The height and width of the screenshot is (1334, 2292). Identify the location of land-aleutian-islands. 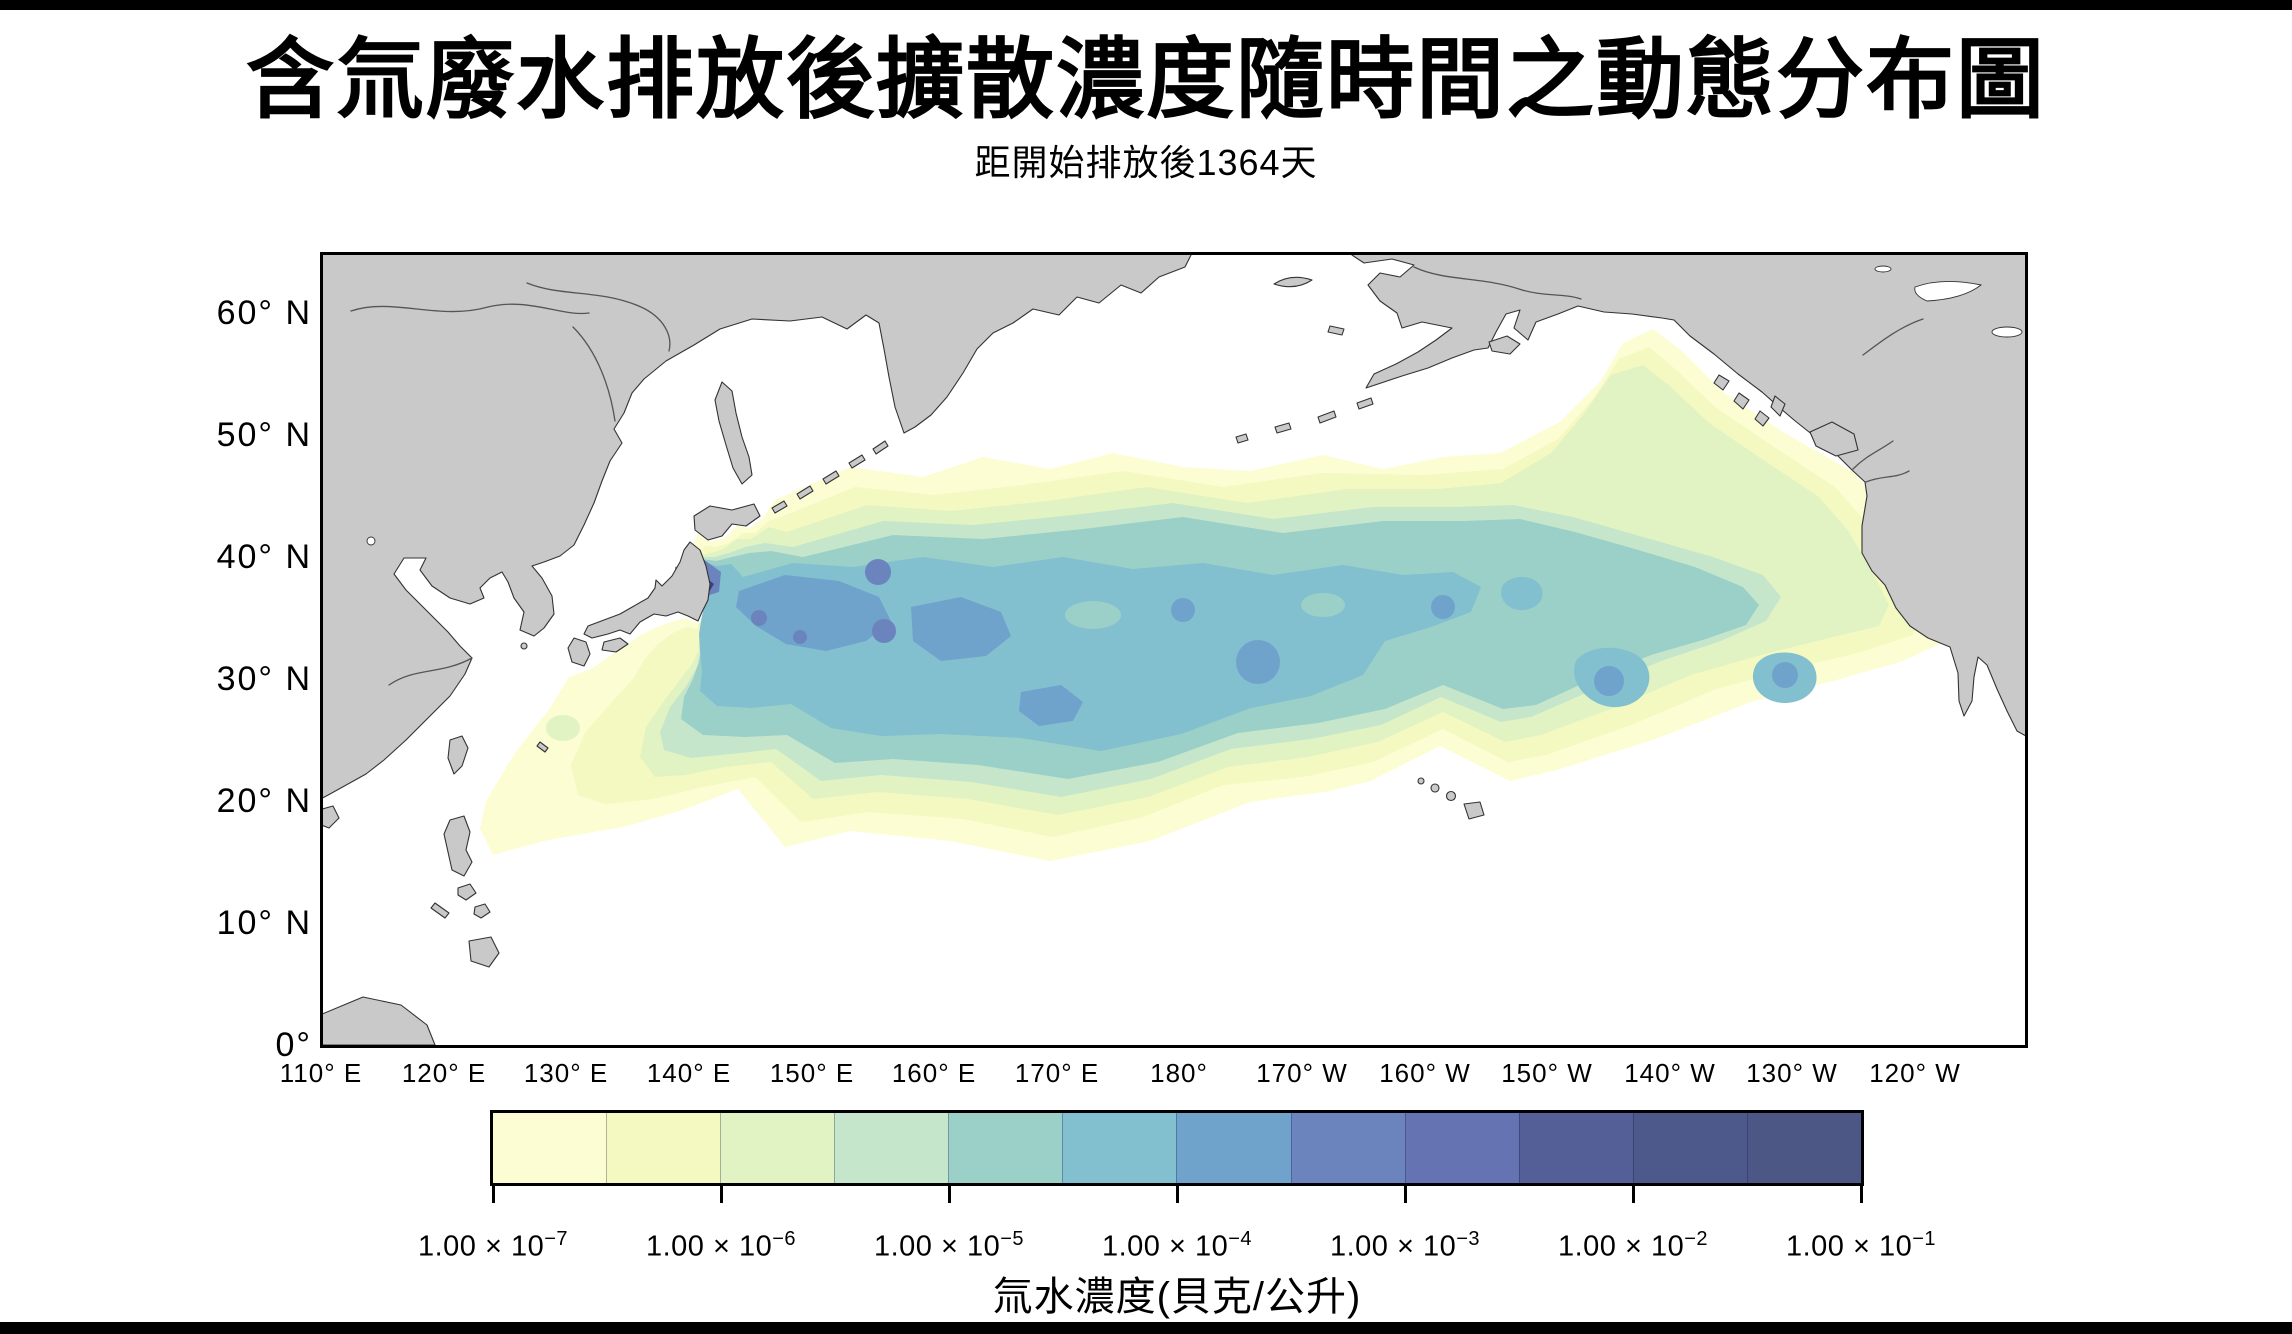
(1304, 420).